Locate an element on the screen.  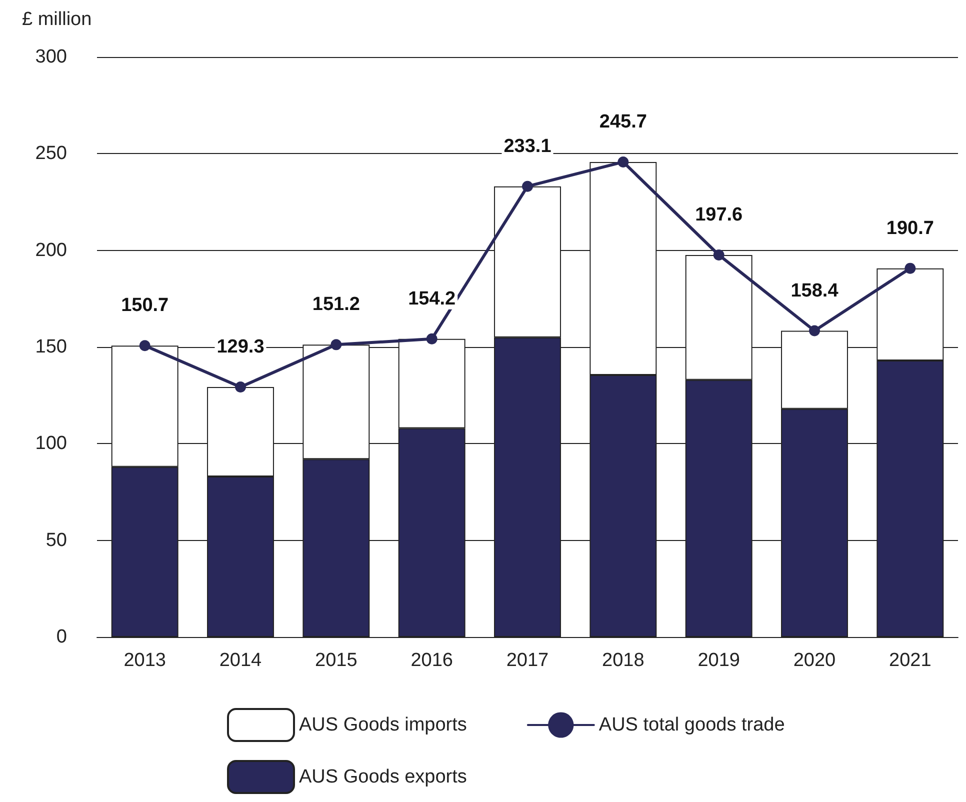
y-tick-label: 150 is located at coordinates (51, 347).